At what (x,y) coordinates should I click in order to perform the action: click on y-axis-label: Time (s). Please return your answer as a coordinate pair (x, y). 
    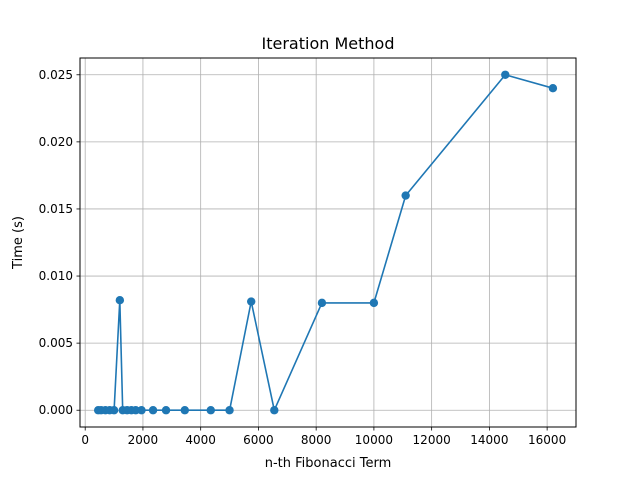
    Looking at the image, I should click on (18, 243).